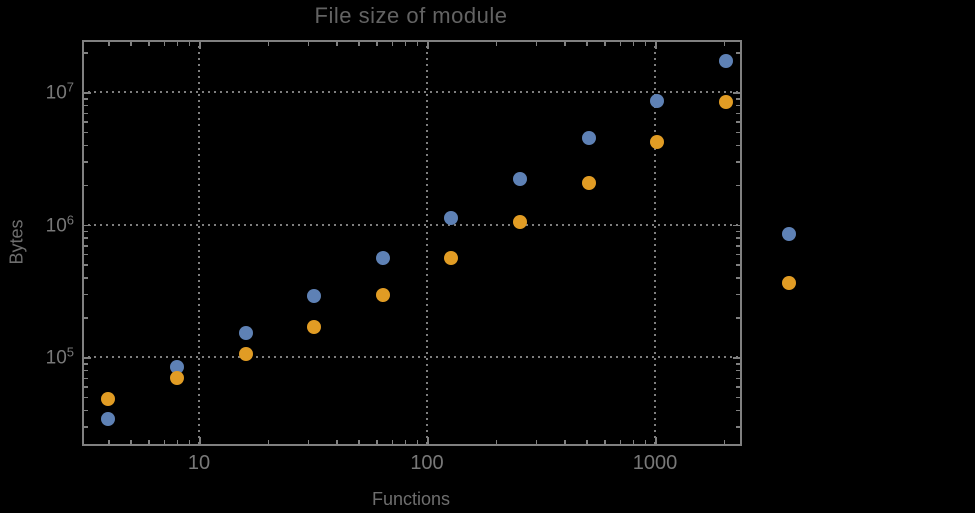 Image resolution: width=975 pixels, height=513 pixels. I want to click on data-point-series-1-blue-x128, so click(451, 218).